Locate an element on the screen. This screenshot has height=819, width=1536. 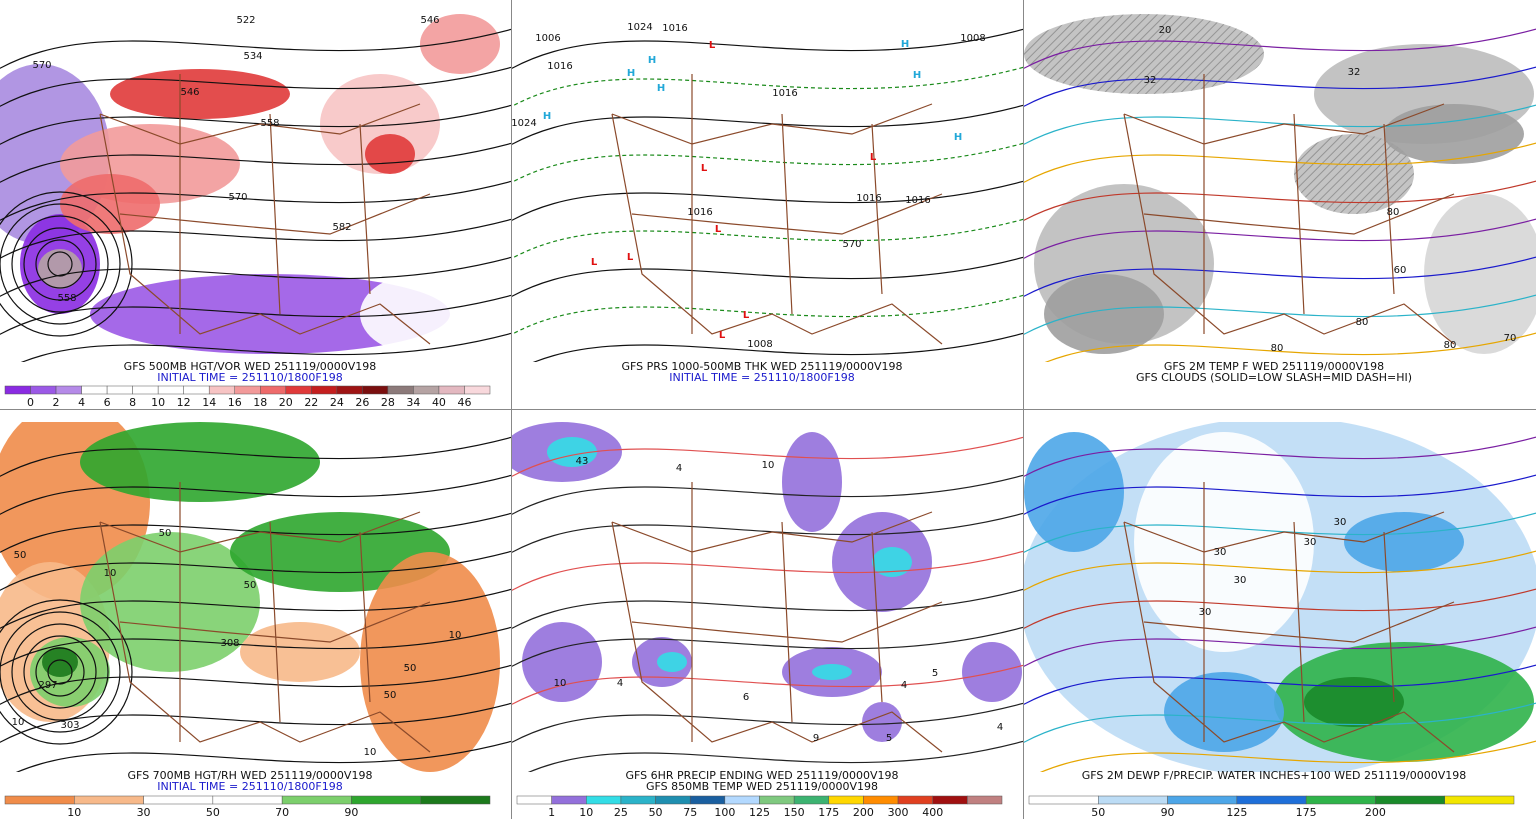
map-label: 4 is located at coordinates (620, 683).